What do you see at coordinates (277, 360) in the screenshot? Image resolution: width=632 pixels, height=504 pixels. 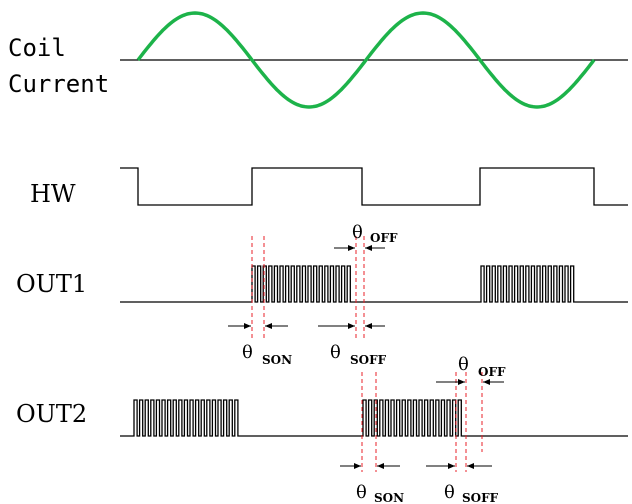 I see `out1-son-subscript: SON` at bounding box center [277, 360].